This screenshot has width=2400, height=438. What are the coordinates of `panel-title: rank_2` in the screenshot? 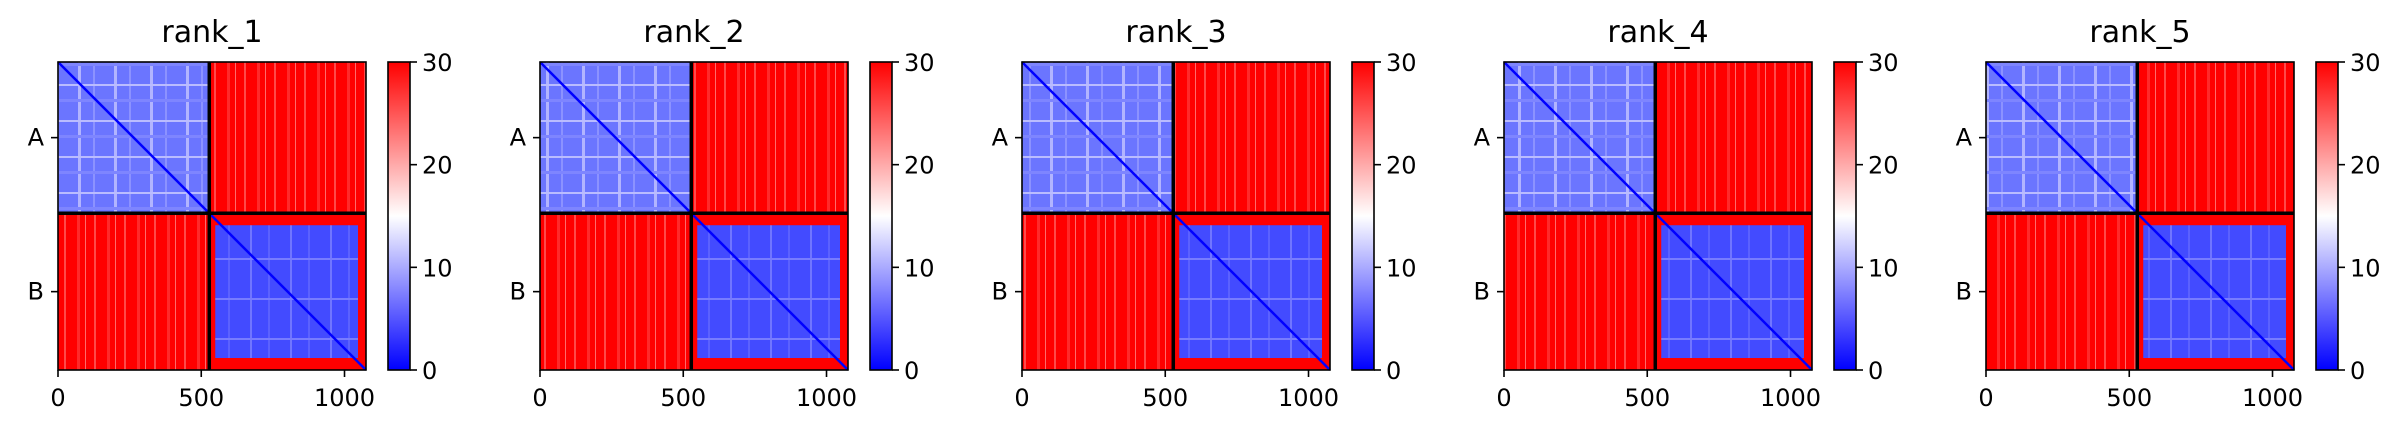 It's located at (693, 32).